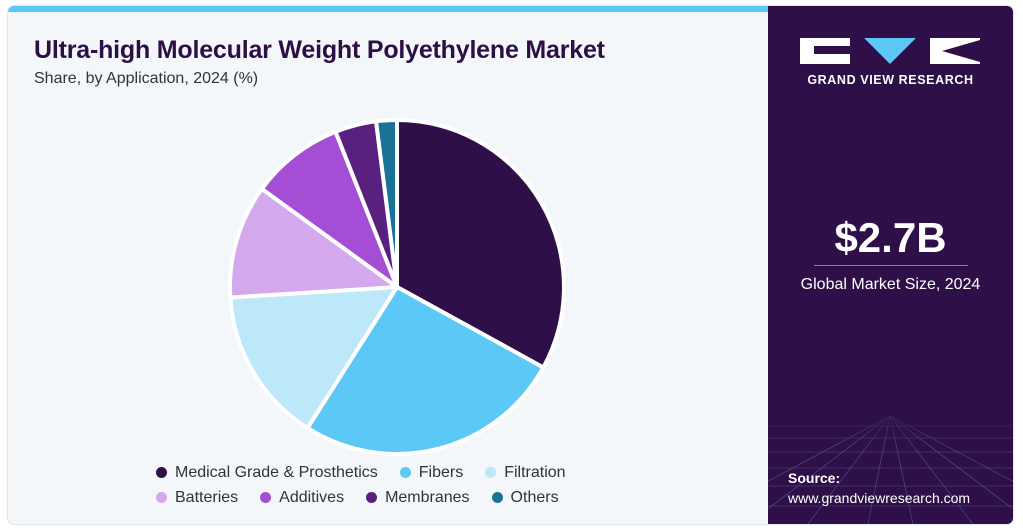  What do you see at coordinates (534, 497) in the screenshot?
I see `legend-label: Others` at bounding box center [534, 497].